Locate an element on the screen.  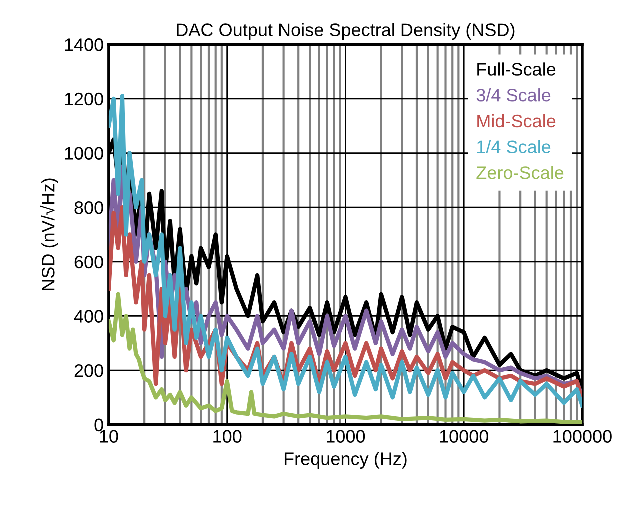
chart-title: DAC Output Noise Spectral Density (NSD) is located at coordinates (346, 31).